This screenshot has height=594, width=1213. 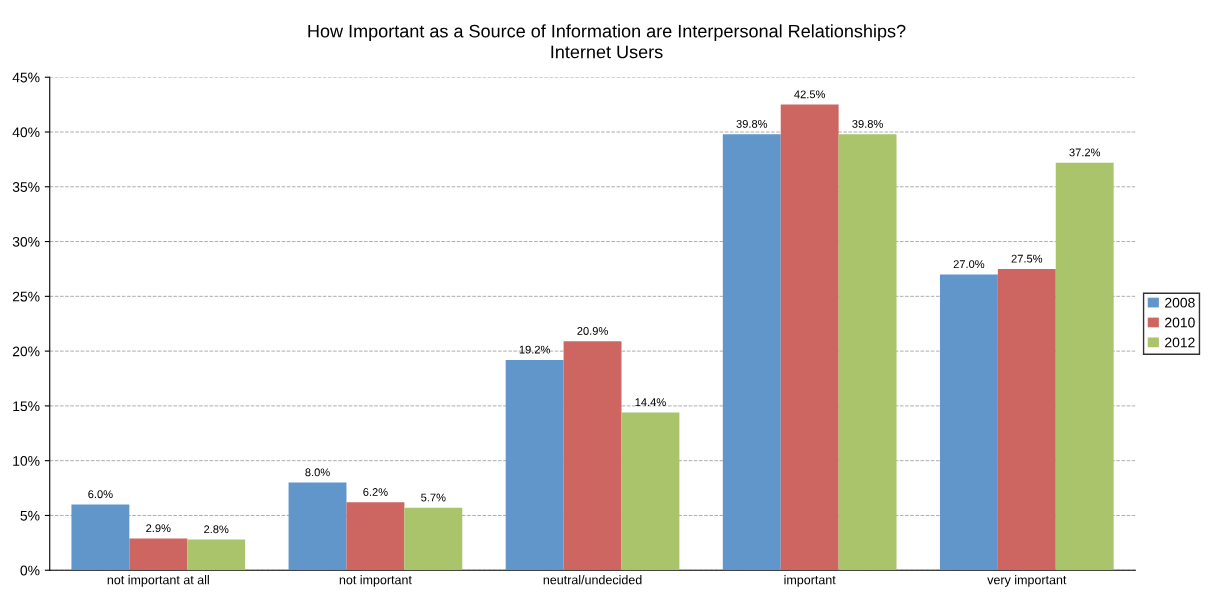 What do you see at coordinates (592, 331) in the screenshot?
I see `data-label: 20.9%` at bounding box center [592, 331].